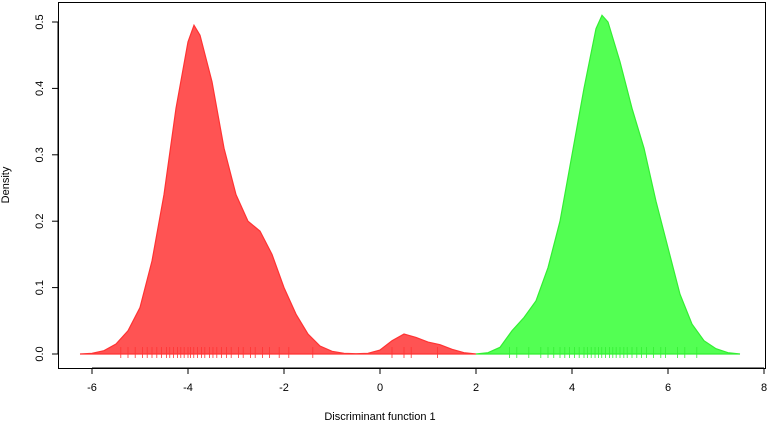 The width and height of the screenshot is (767, 428). I want to click on x-tick-label: -6, so click(92, 388).